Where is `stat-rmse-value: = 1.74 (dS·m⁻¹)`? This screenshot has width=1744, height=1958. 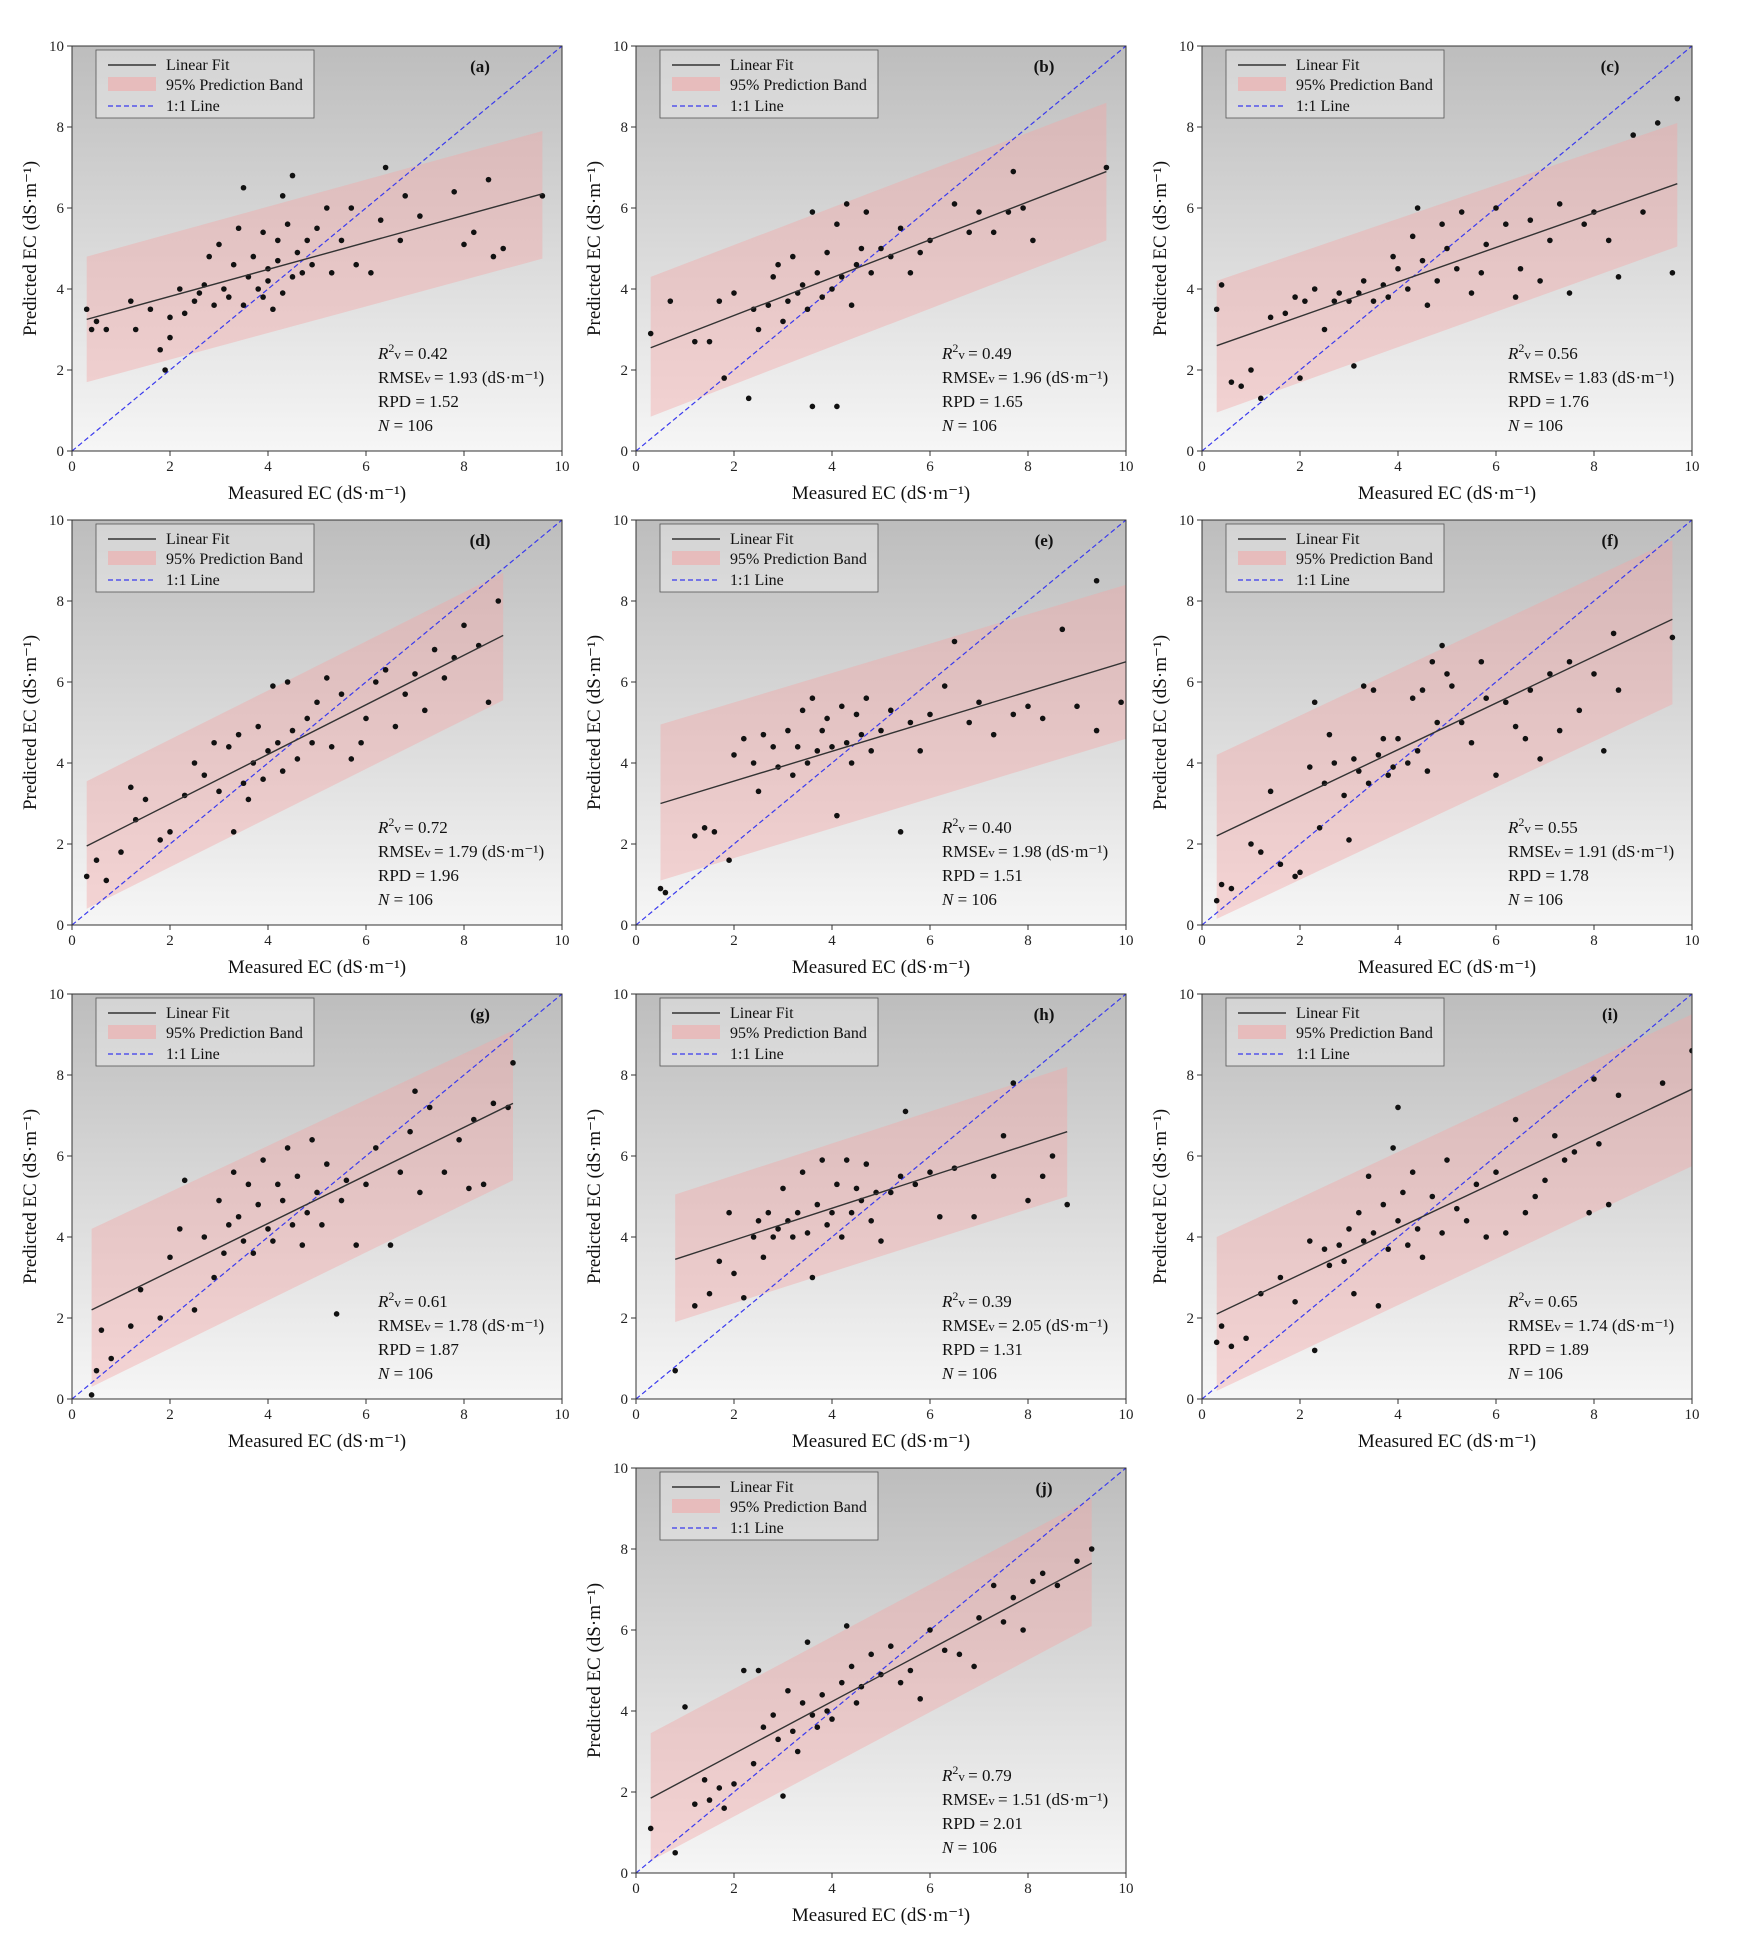
stat-rmse-value: = 1.74 (dS·m⁻¹) is located at coordinates (1619, 1325).